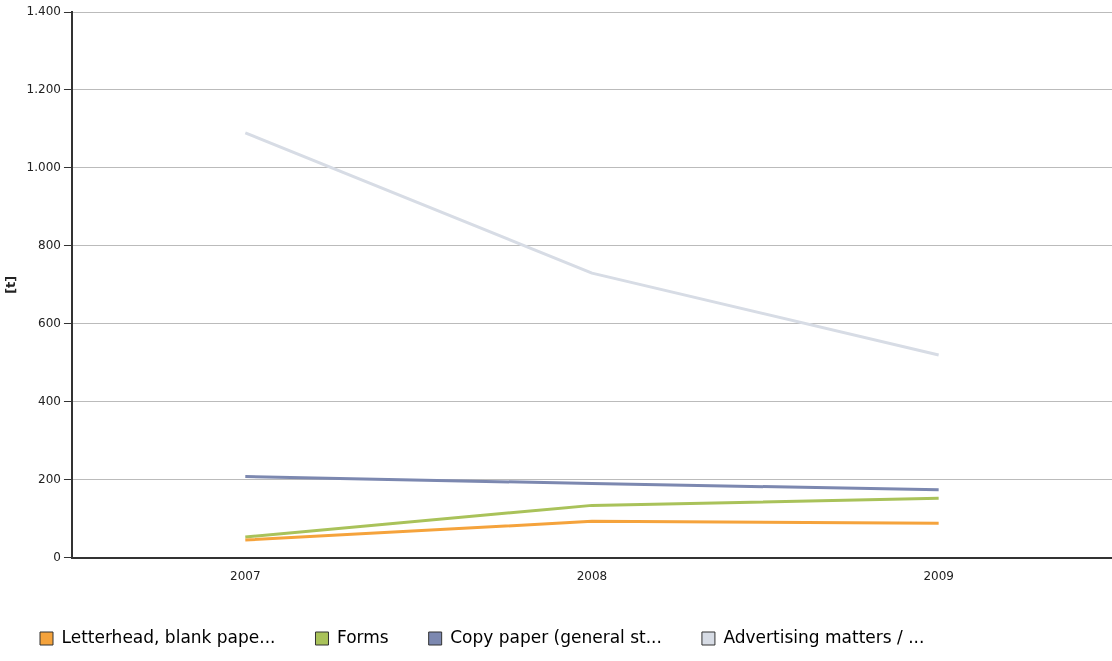 The height and width of the screenshot is (661, 1112). What do you see at coordinates (362, 636) in the screenshot?
I see `legend-label: Forms` at bounding box center [362, 636].